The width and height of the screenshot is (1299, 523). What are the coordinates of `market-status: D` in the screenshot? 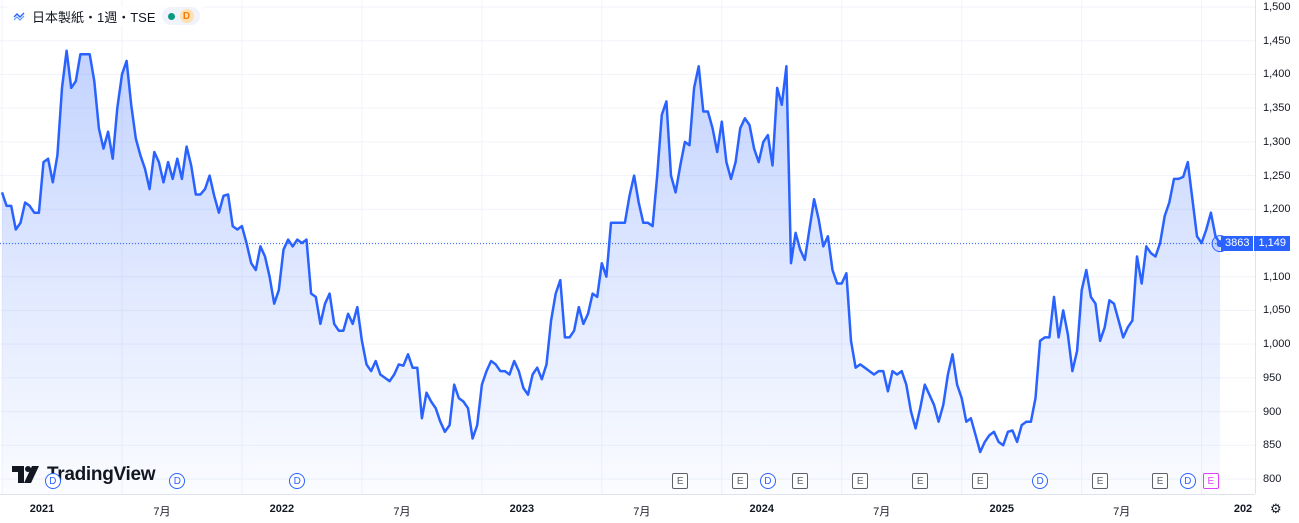 It's located at (180, 16).